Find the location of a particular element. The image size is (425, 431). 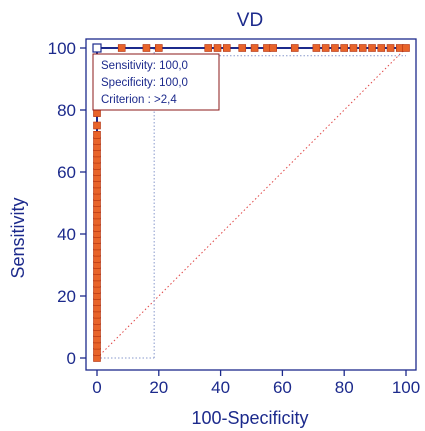

y-tick-label: 40 is located at coordinates (66, 234).